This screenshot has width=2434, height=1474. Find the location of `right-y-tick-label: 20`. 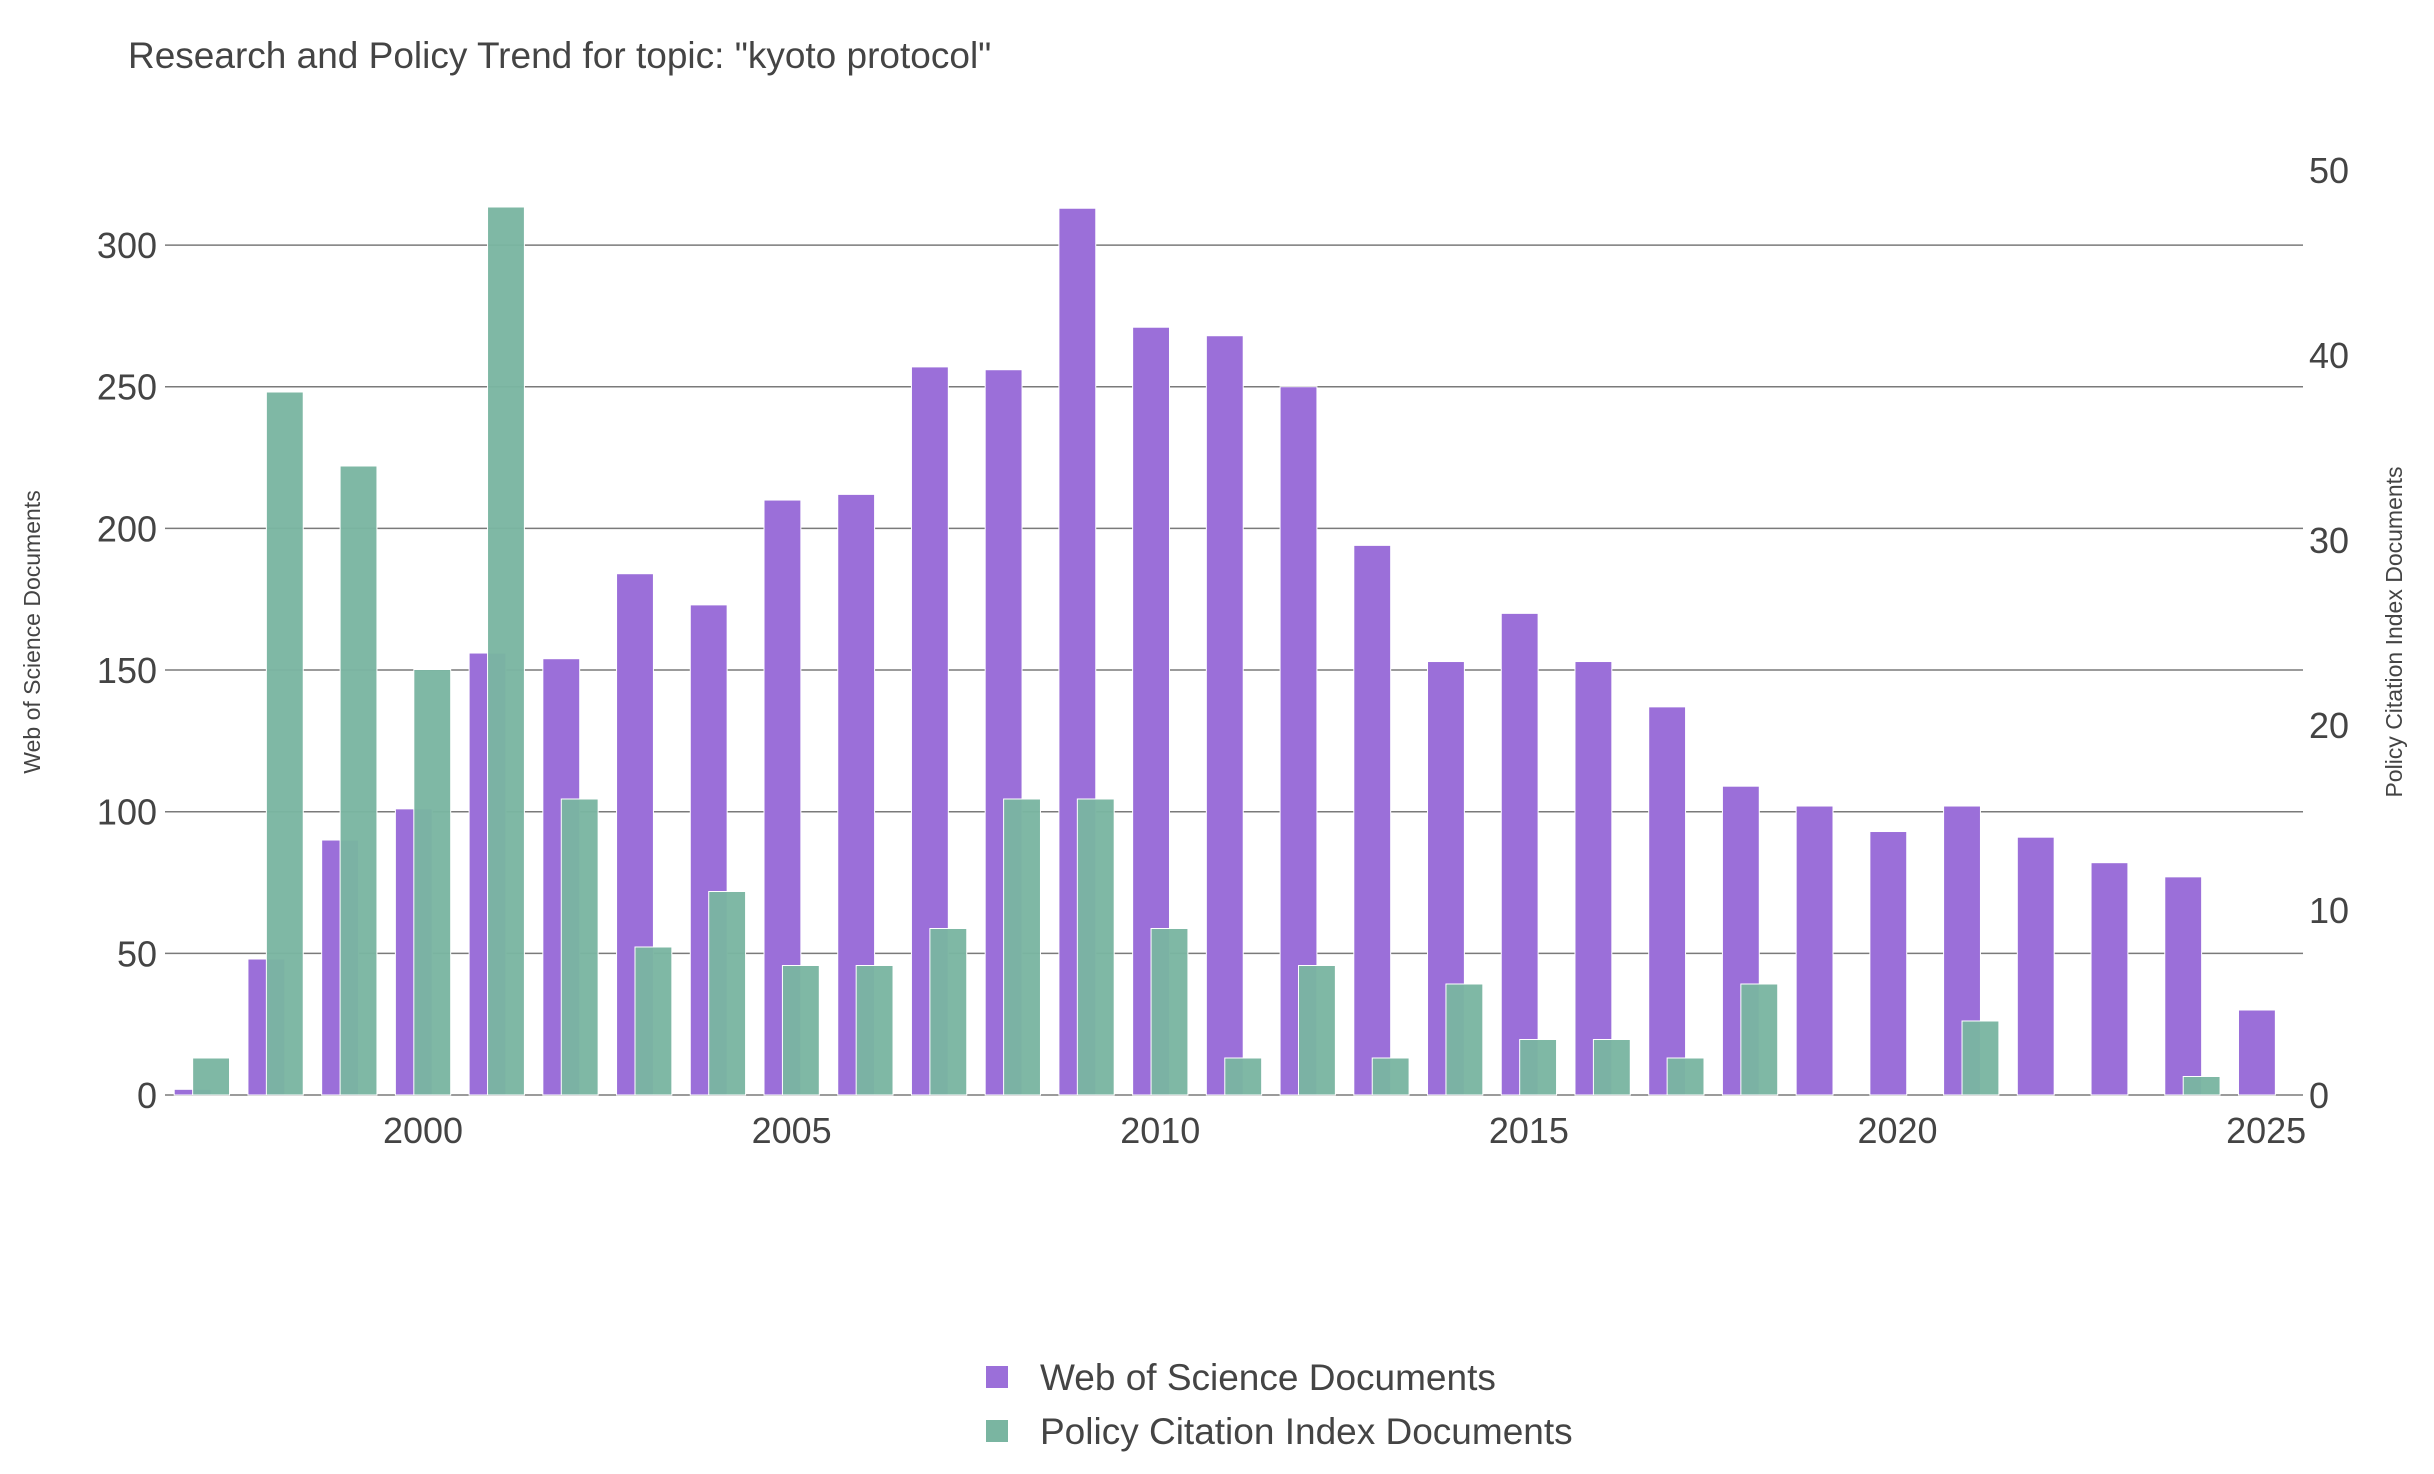

right-y-tick-label: 20 is located at coordinates (2329, 725).